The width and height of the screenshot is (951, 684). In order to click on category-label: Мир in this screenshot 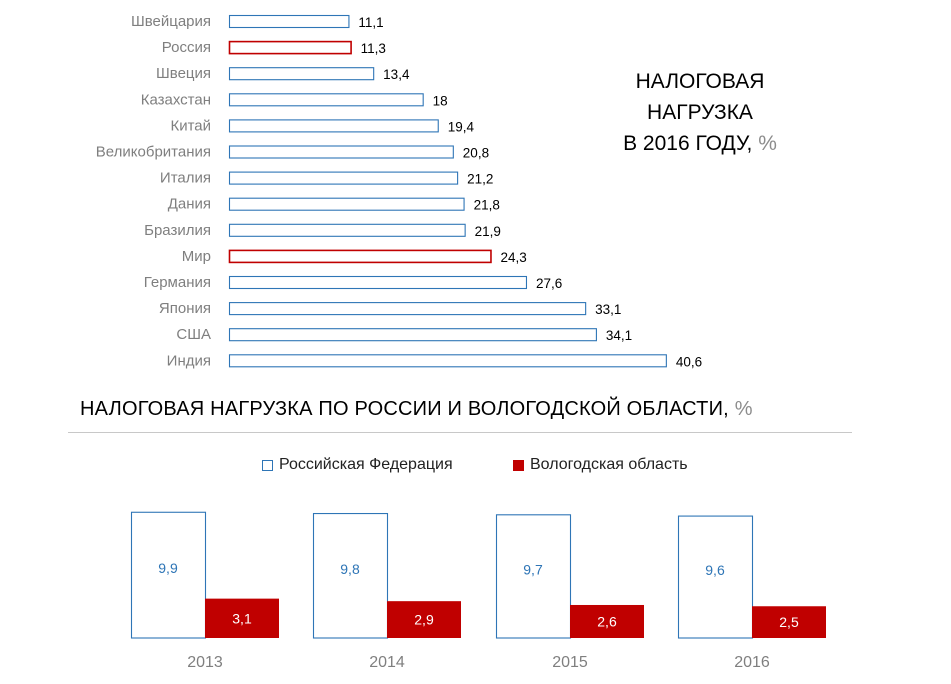, I will do `click(196, 256)`.